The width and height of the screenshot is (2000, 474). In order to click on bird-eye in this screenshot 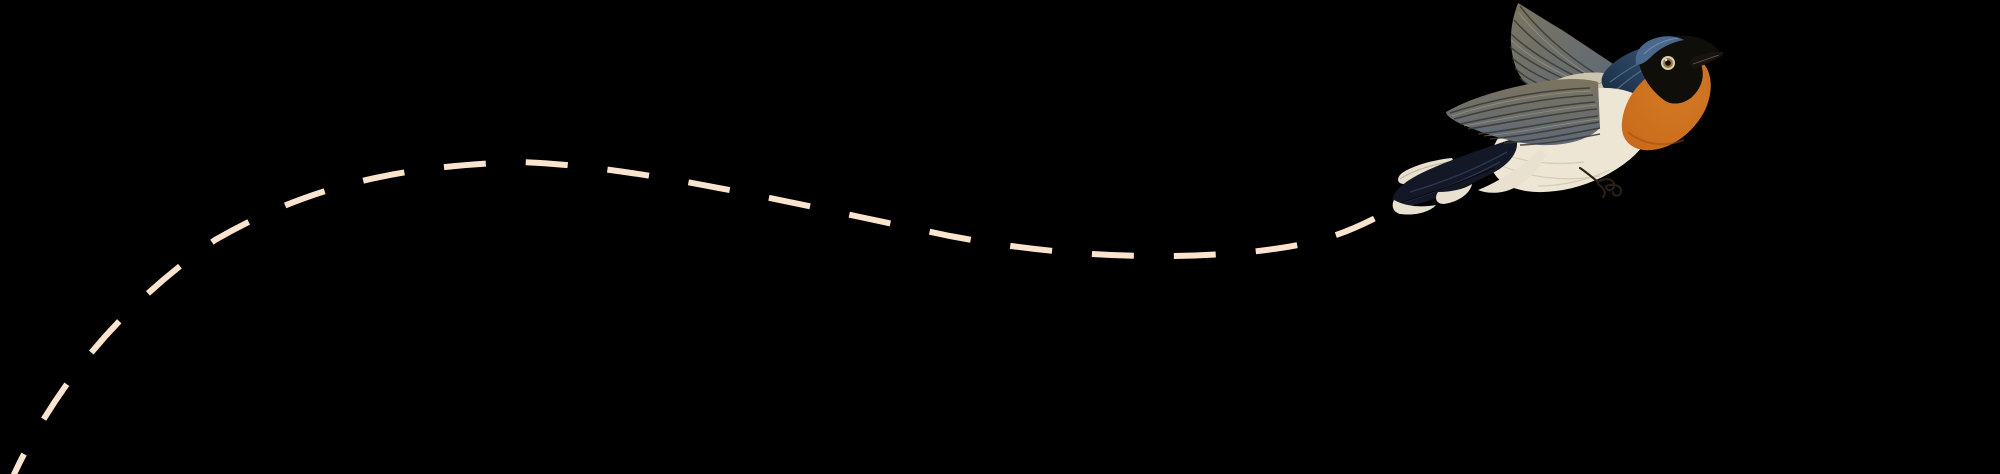, I will do `click(1668, 63)`.